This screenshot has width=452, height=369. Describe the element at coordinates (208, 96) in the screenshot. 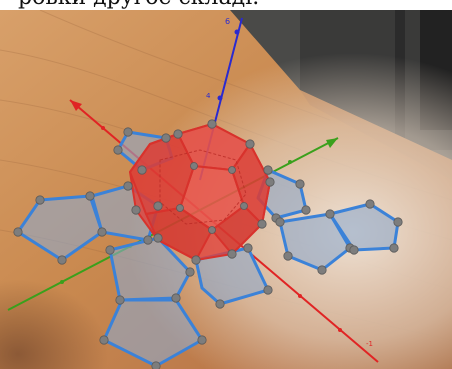

I see `z-axis-label-mid: 4` at that location.